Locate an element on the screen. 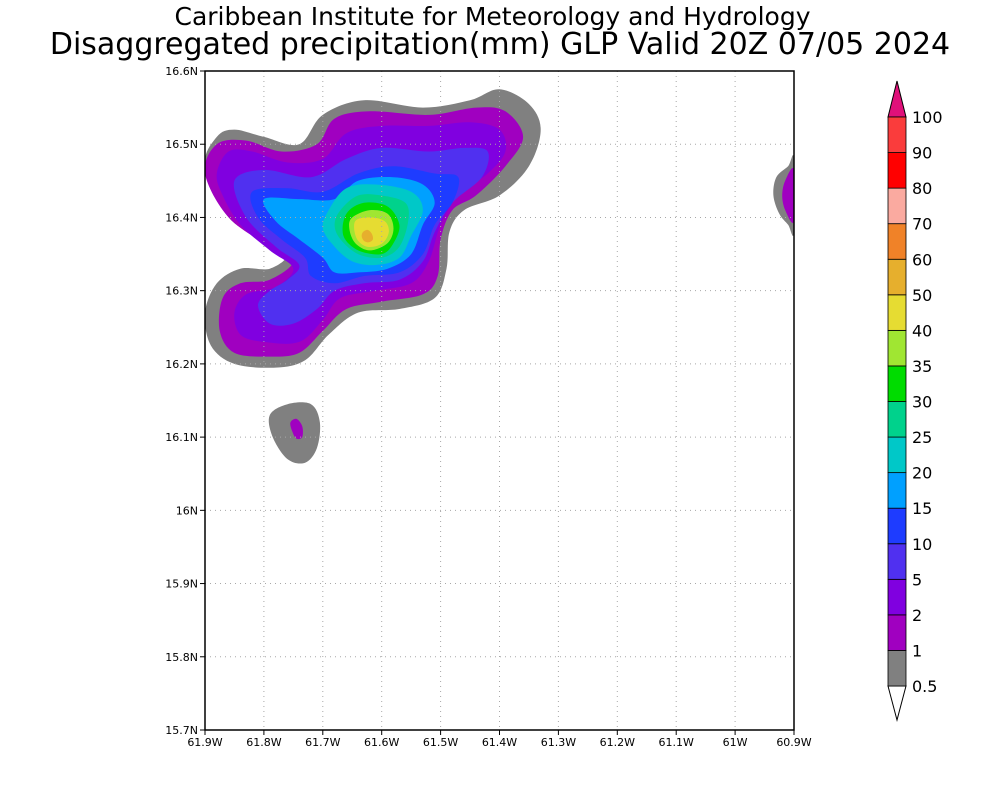  x-tick-label: 61.4W is located at coordinates (499, 742).